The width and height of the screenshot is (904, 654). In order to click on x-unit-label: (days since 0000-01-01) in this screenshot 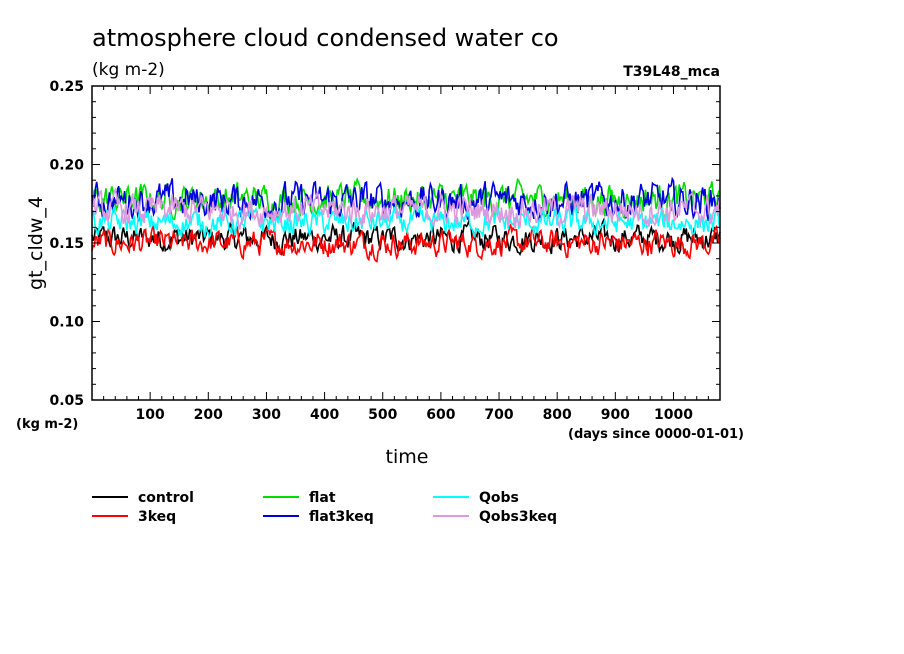, I will do `click(656, 434)`.